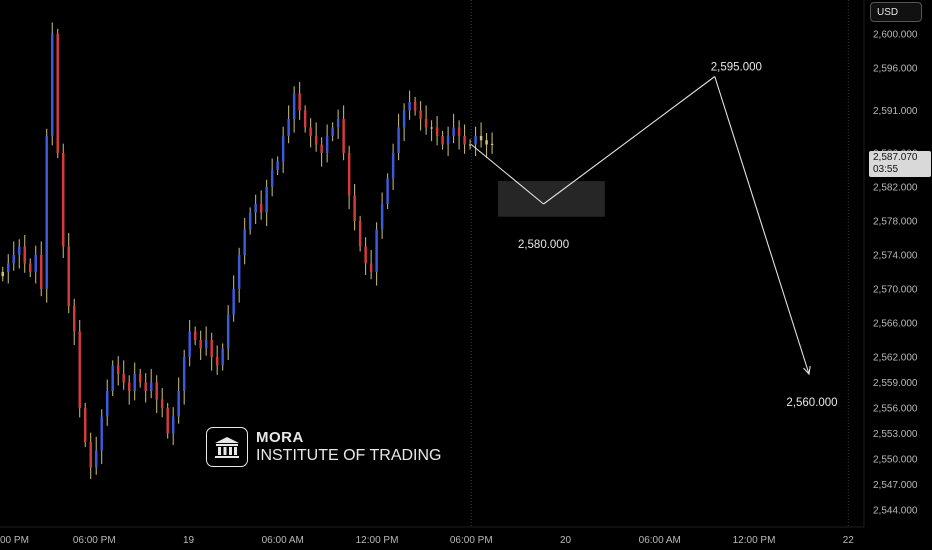 The width and height of the screenshot is (932, 550). What do you see at coordinates (895, 358) in the screenshot?
I see `price-tick-label: 2,562.000` at bounding box center [895, 358].